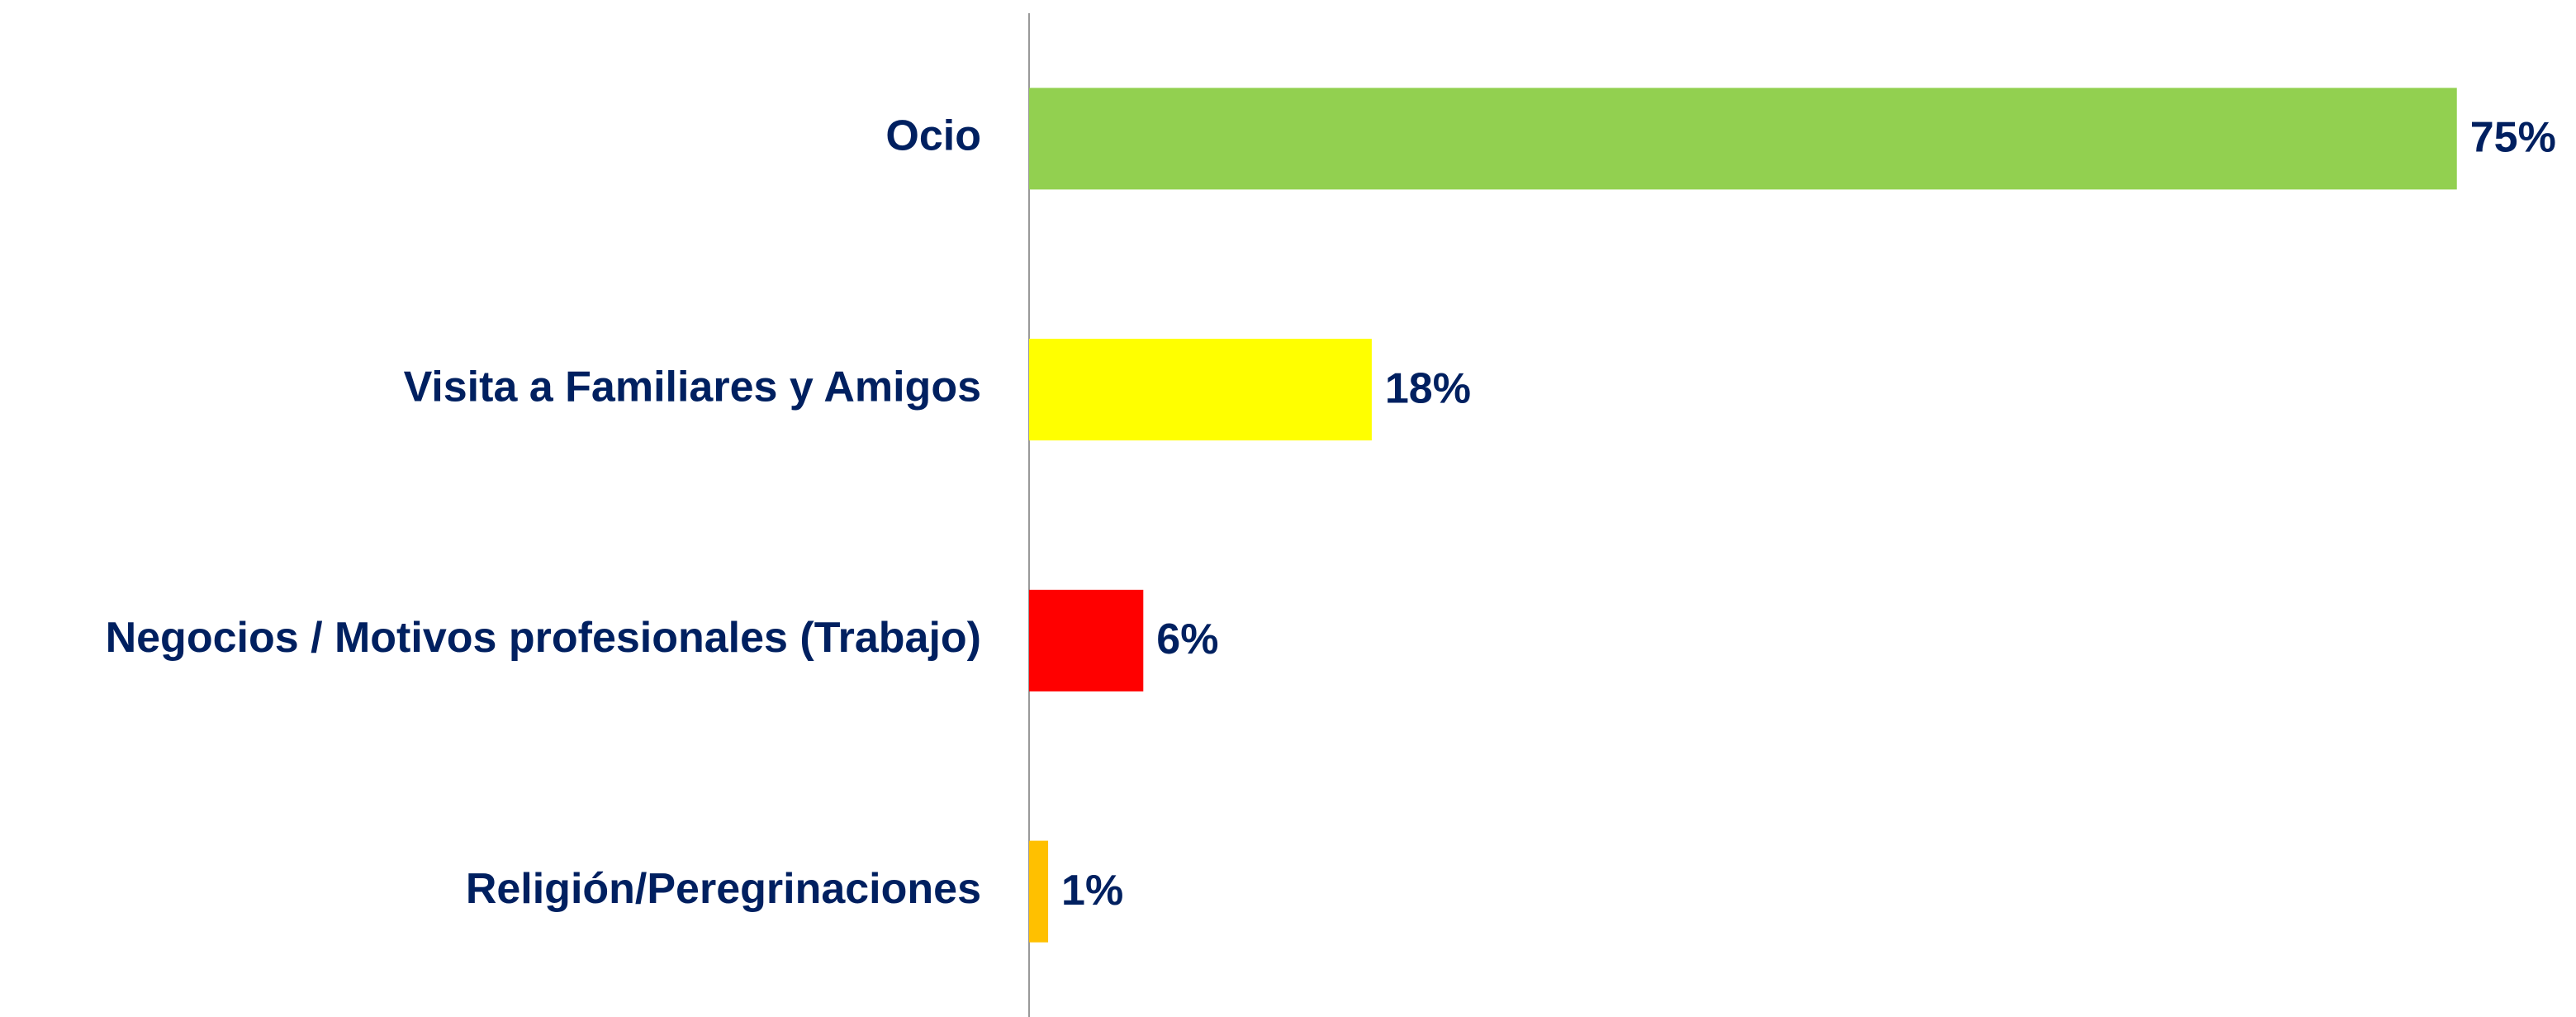  Describe the element at coordinates (933, 136) in the screenshot. I see `category-label: Ocio` at that location.